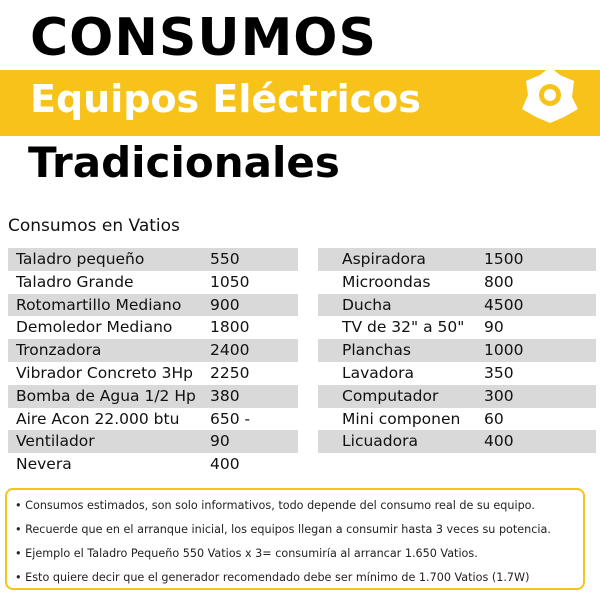  I want to click on equipment: TV de 32" a 50", so click(403, 327).